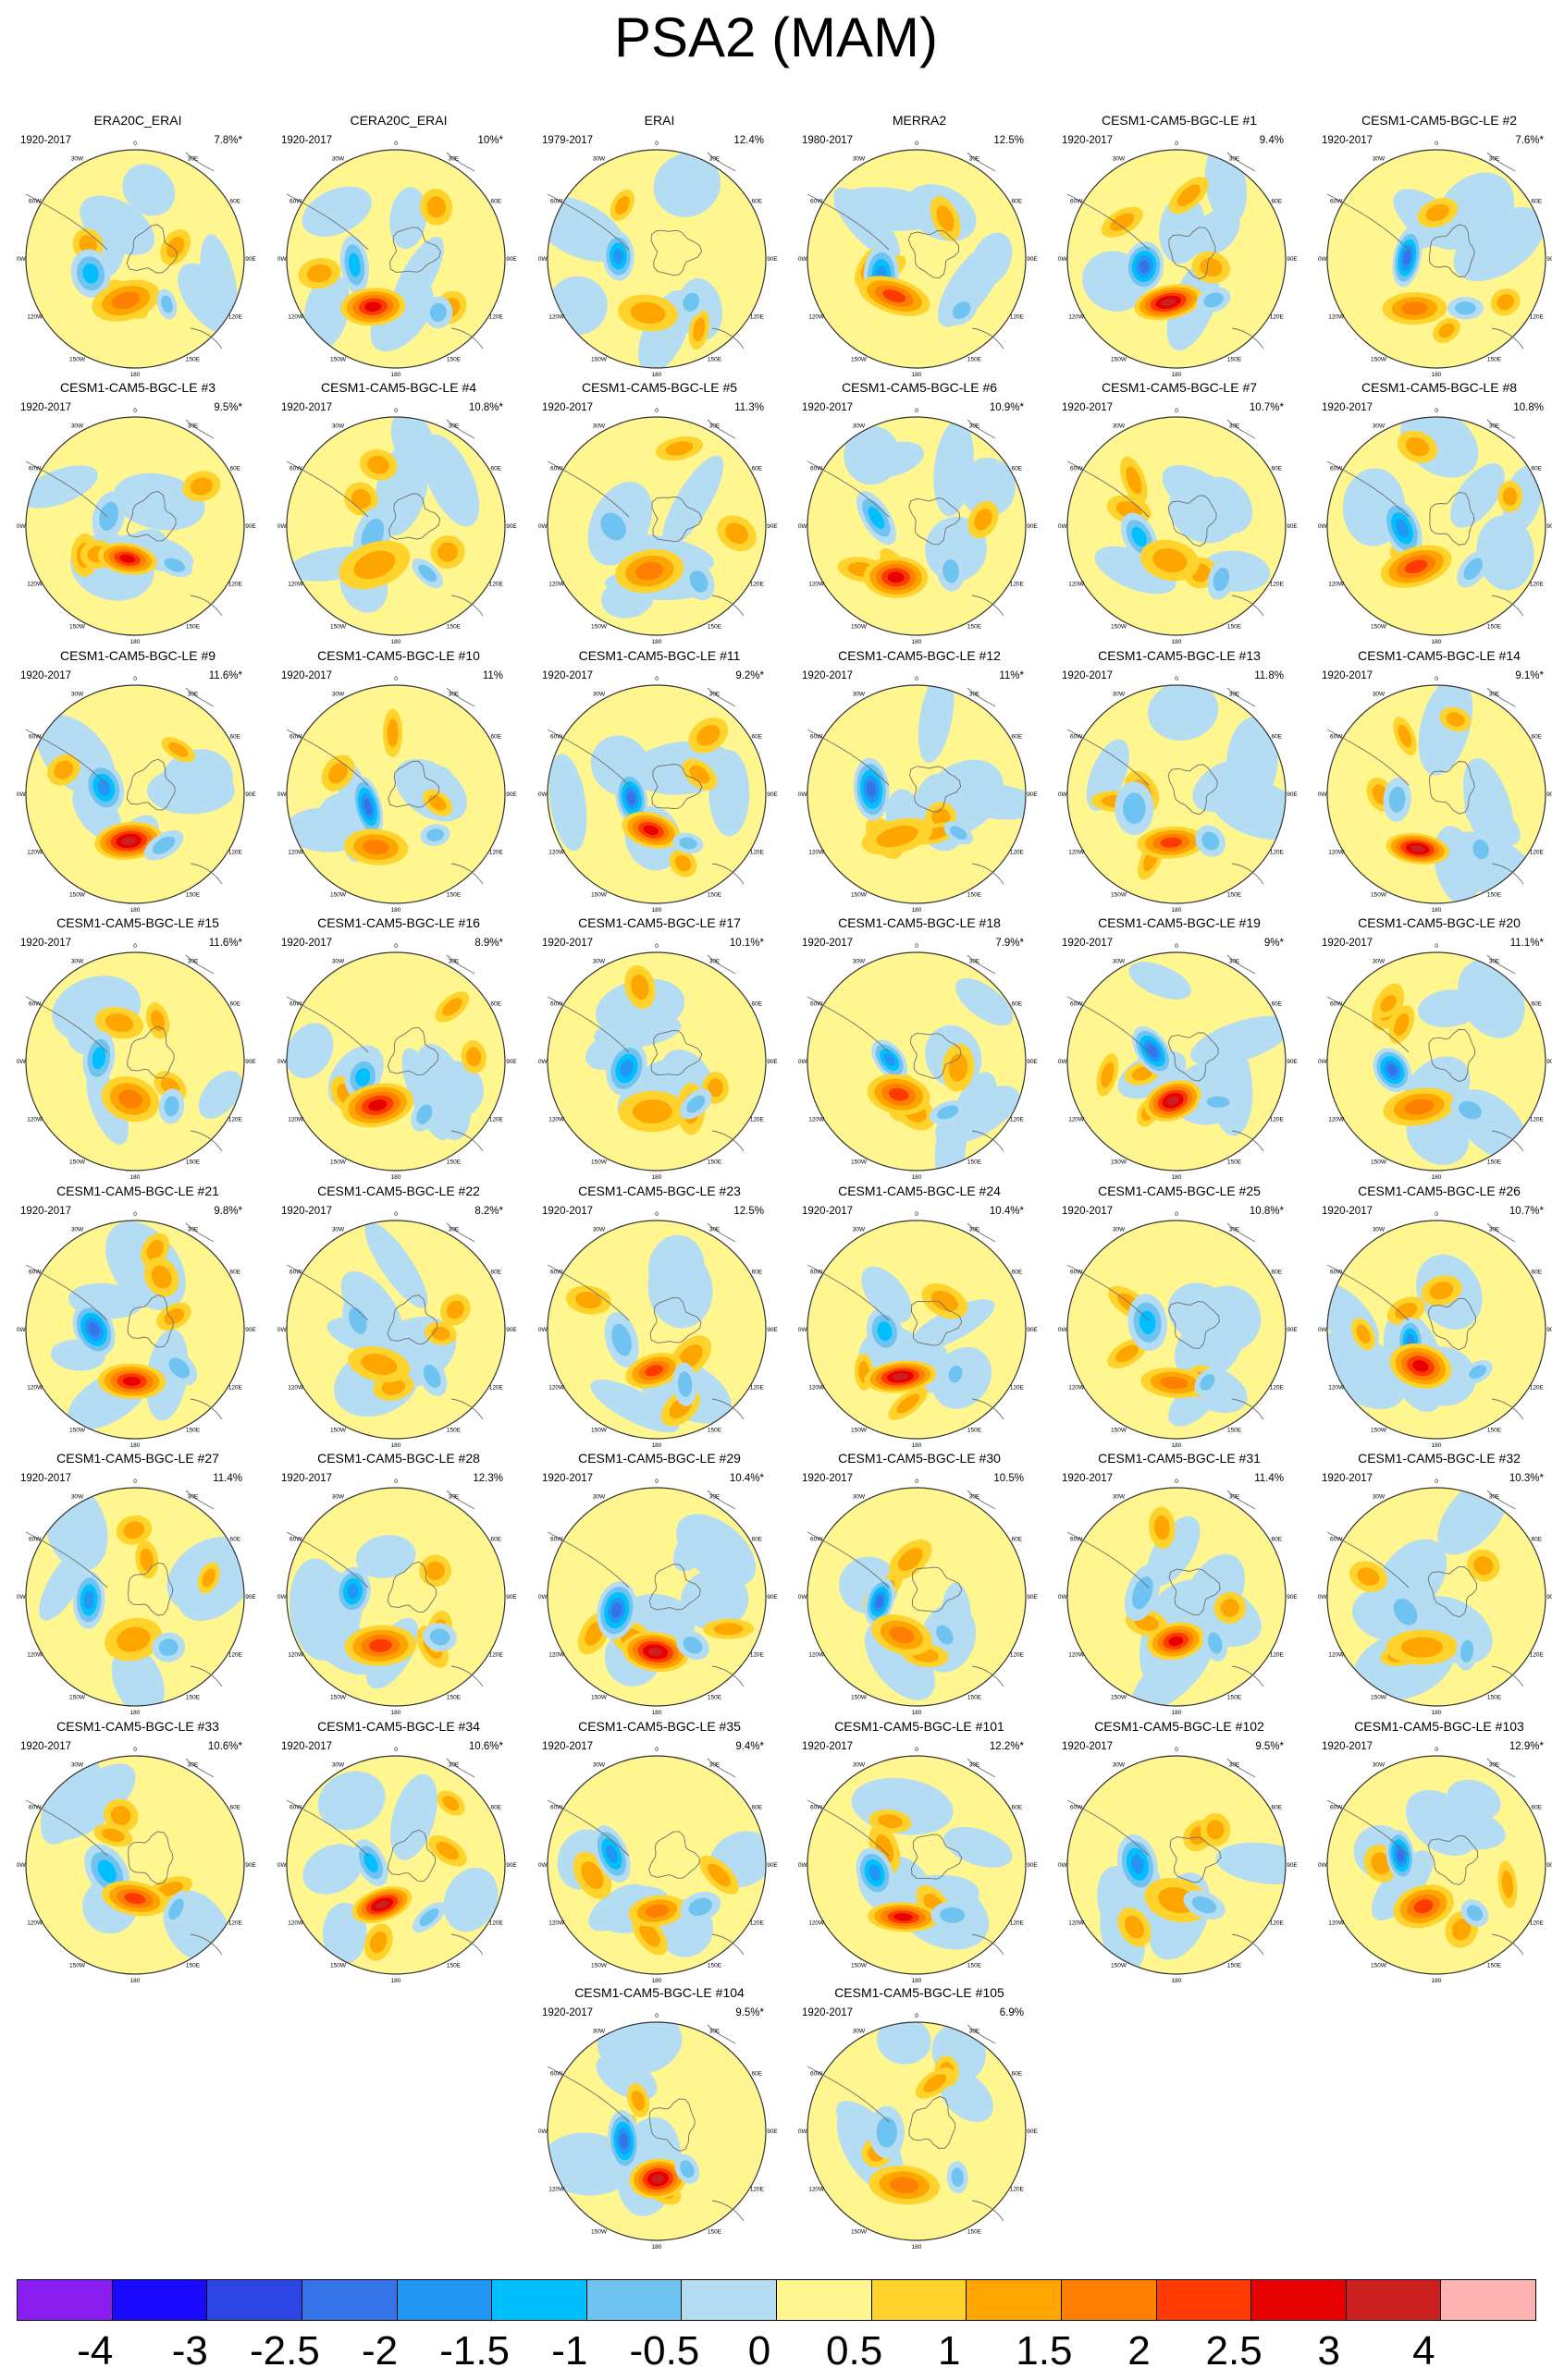 The image size is (1552, 2380). Describe the element at coordinates (919, 121) in the screenshot. I see `panel-title: MERRA2` at that location.